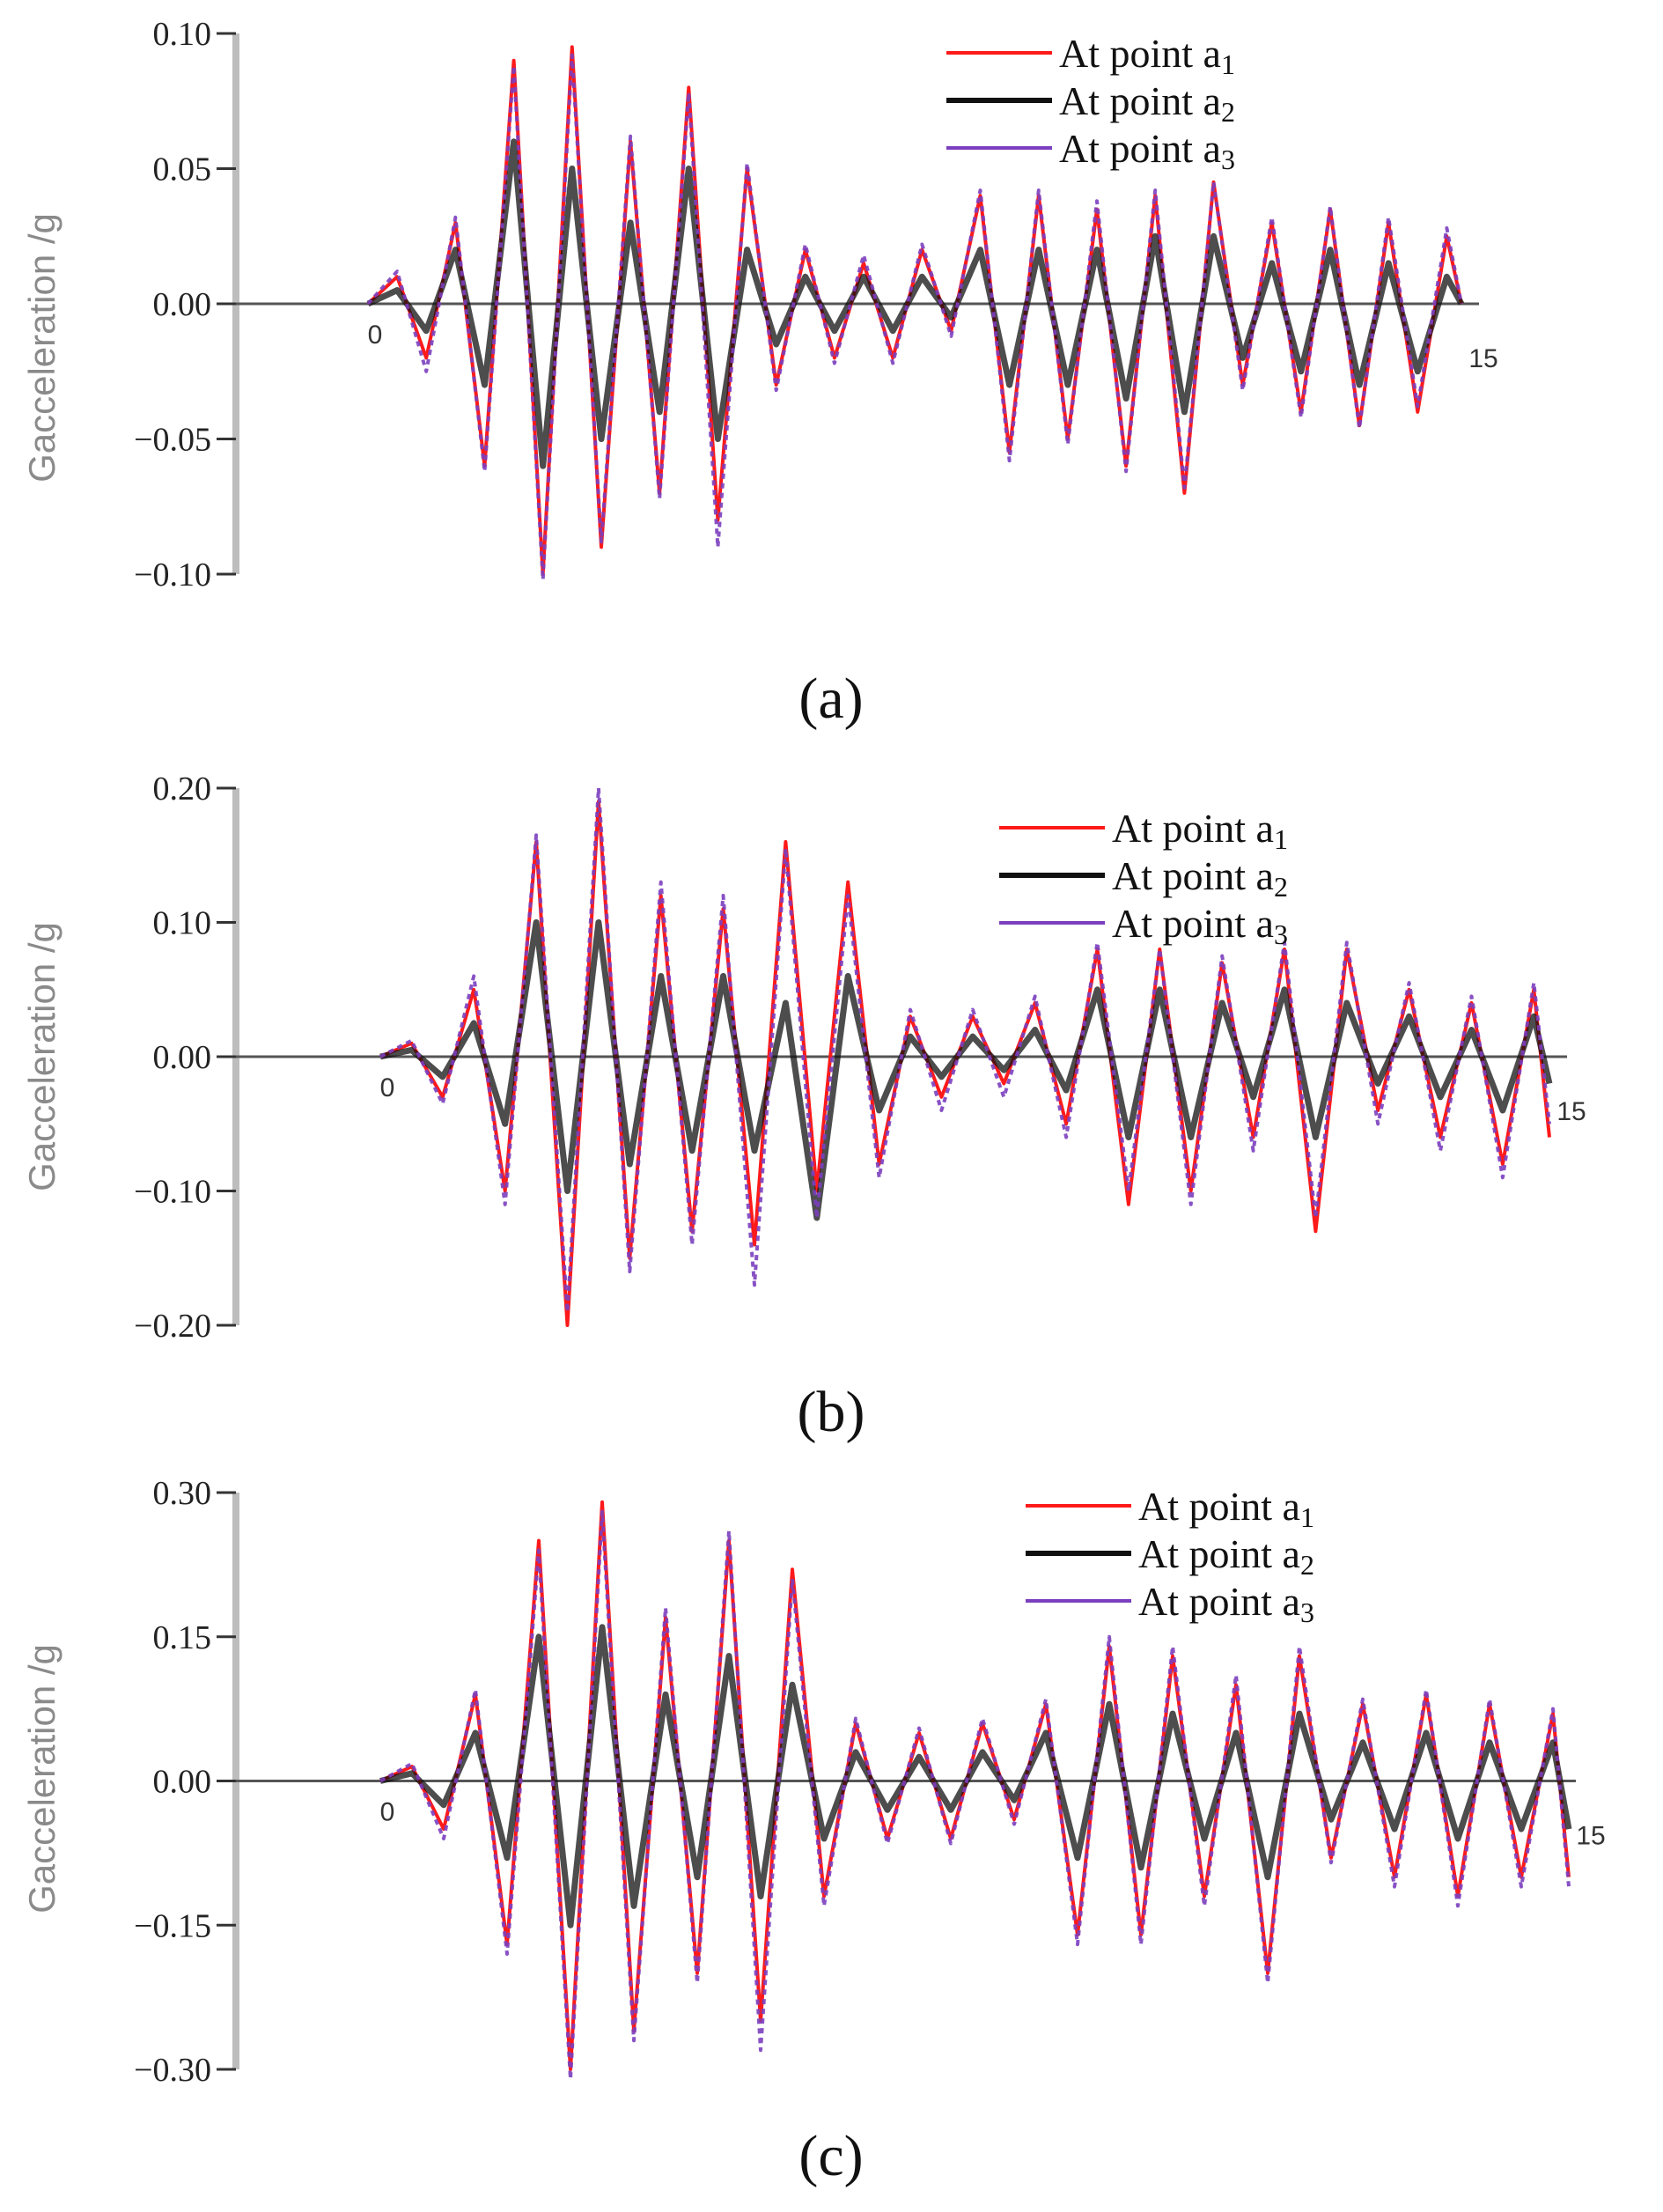 This screenshot has width=1663, height=2212. I want to click on y-axis: 0.20 0.10 0.00 −0.10 −0.20, so click(186, 1058).